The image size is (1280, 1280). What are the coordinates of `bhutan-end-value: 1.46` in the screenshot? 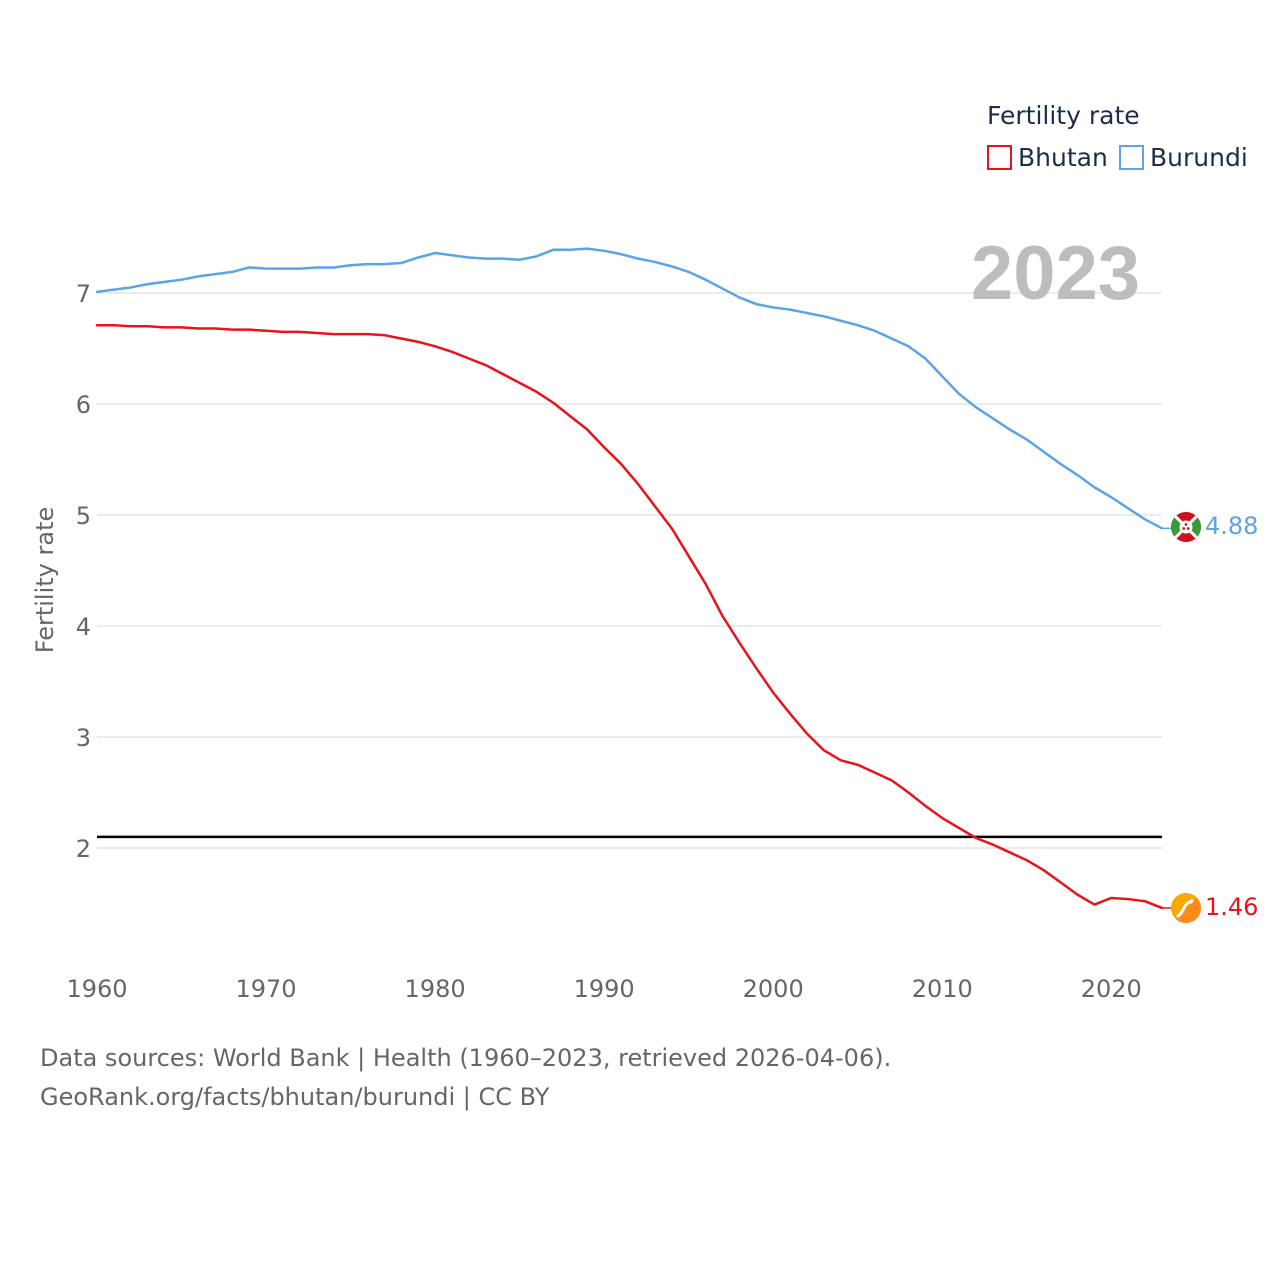 It's located at (1231, 907).